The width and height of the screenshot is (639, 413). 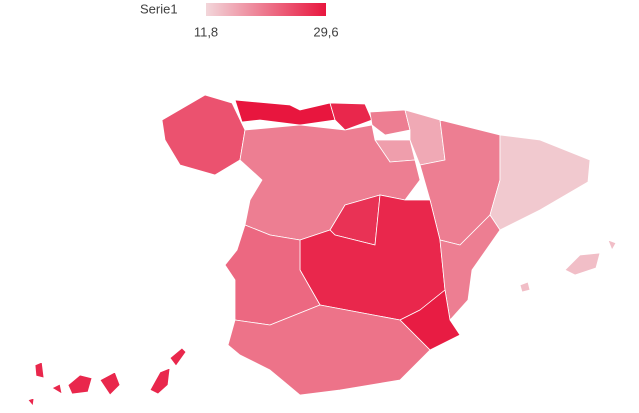 I want to click on legend-title: Serie1, so click(x=159, y=8).